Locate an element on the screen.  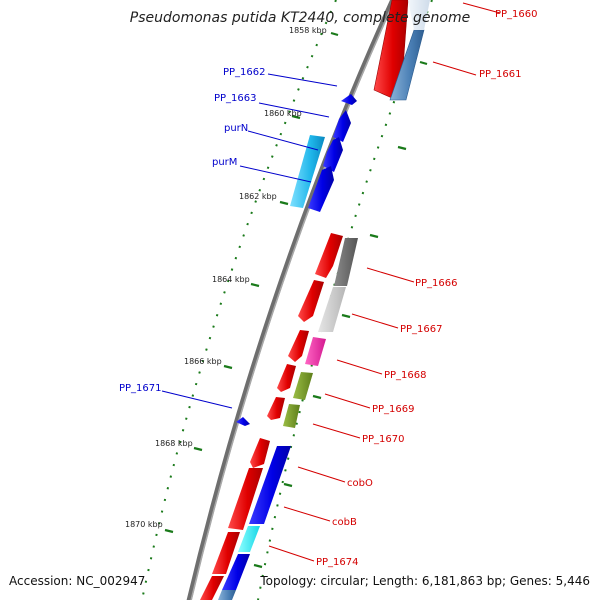
gene-label-pp1669: PP_1669 is located at coordinates (393, 409).